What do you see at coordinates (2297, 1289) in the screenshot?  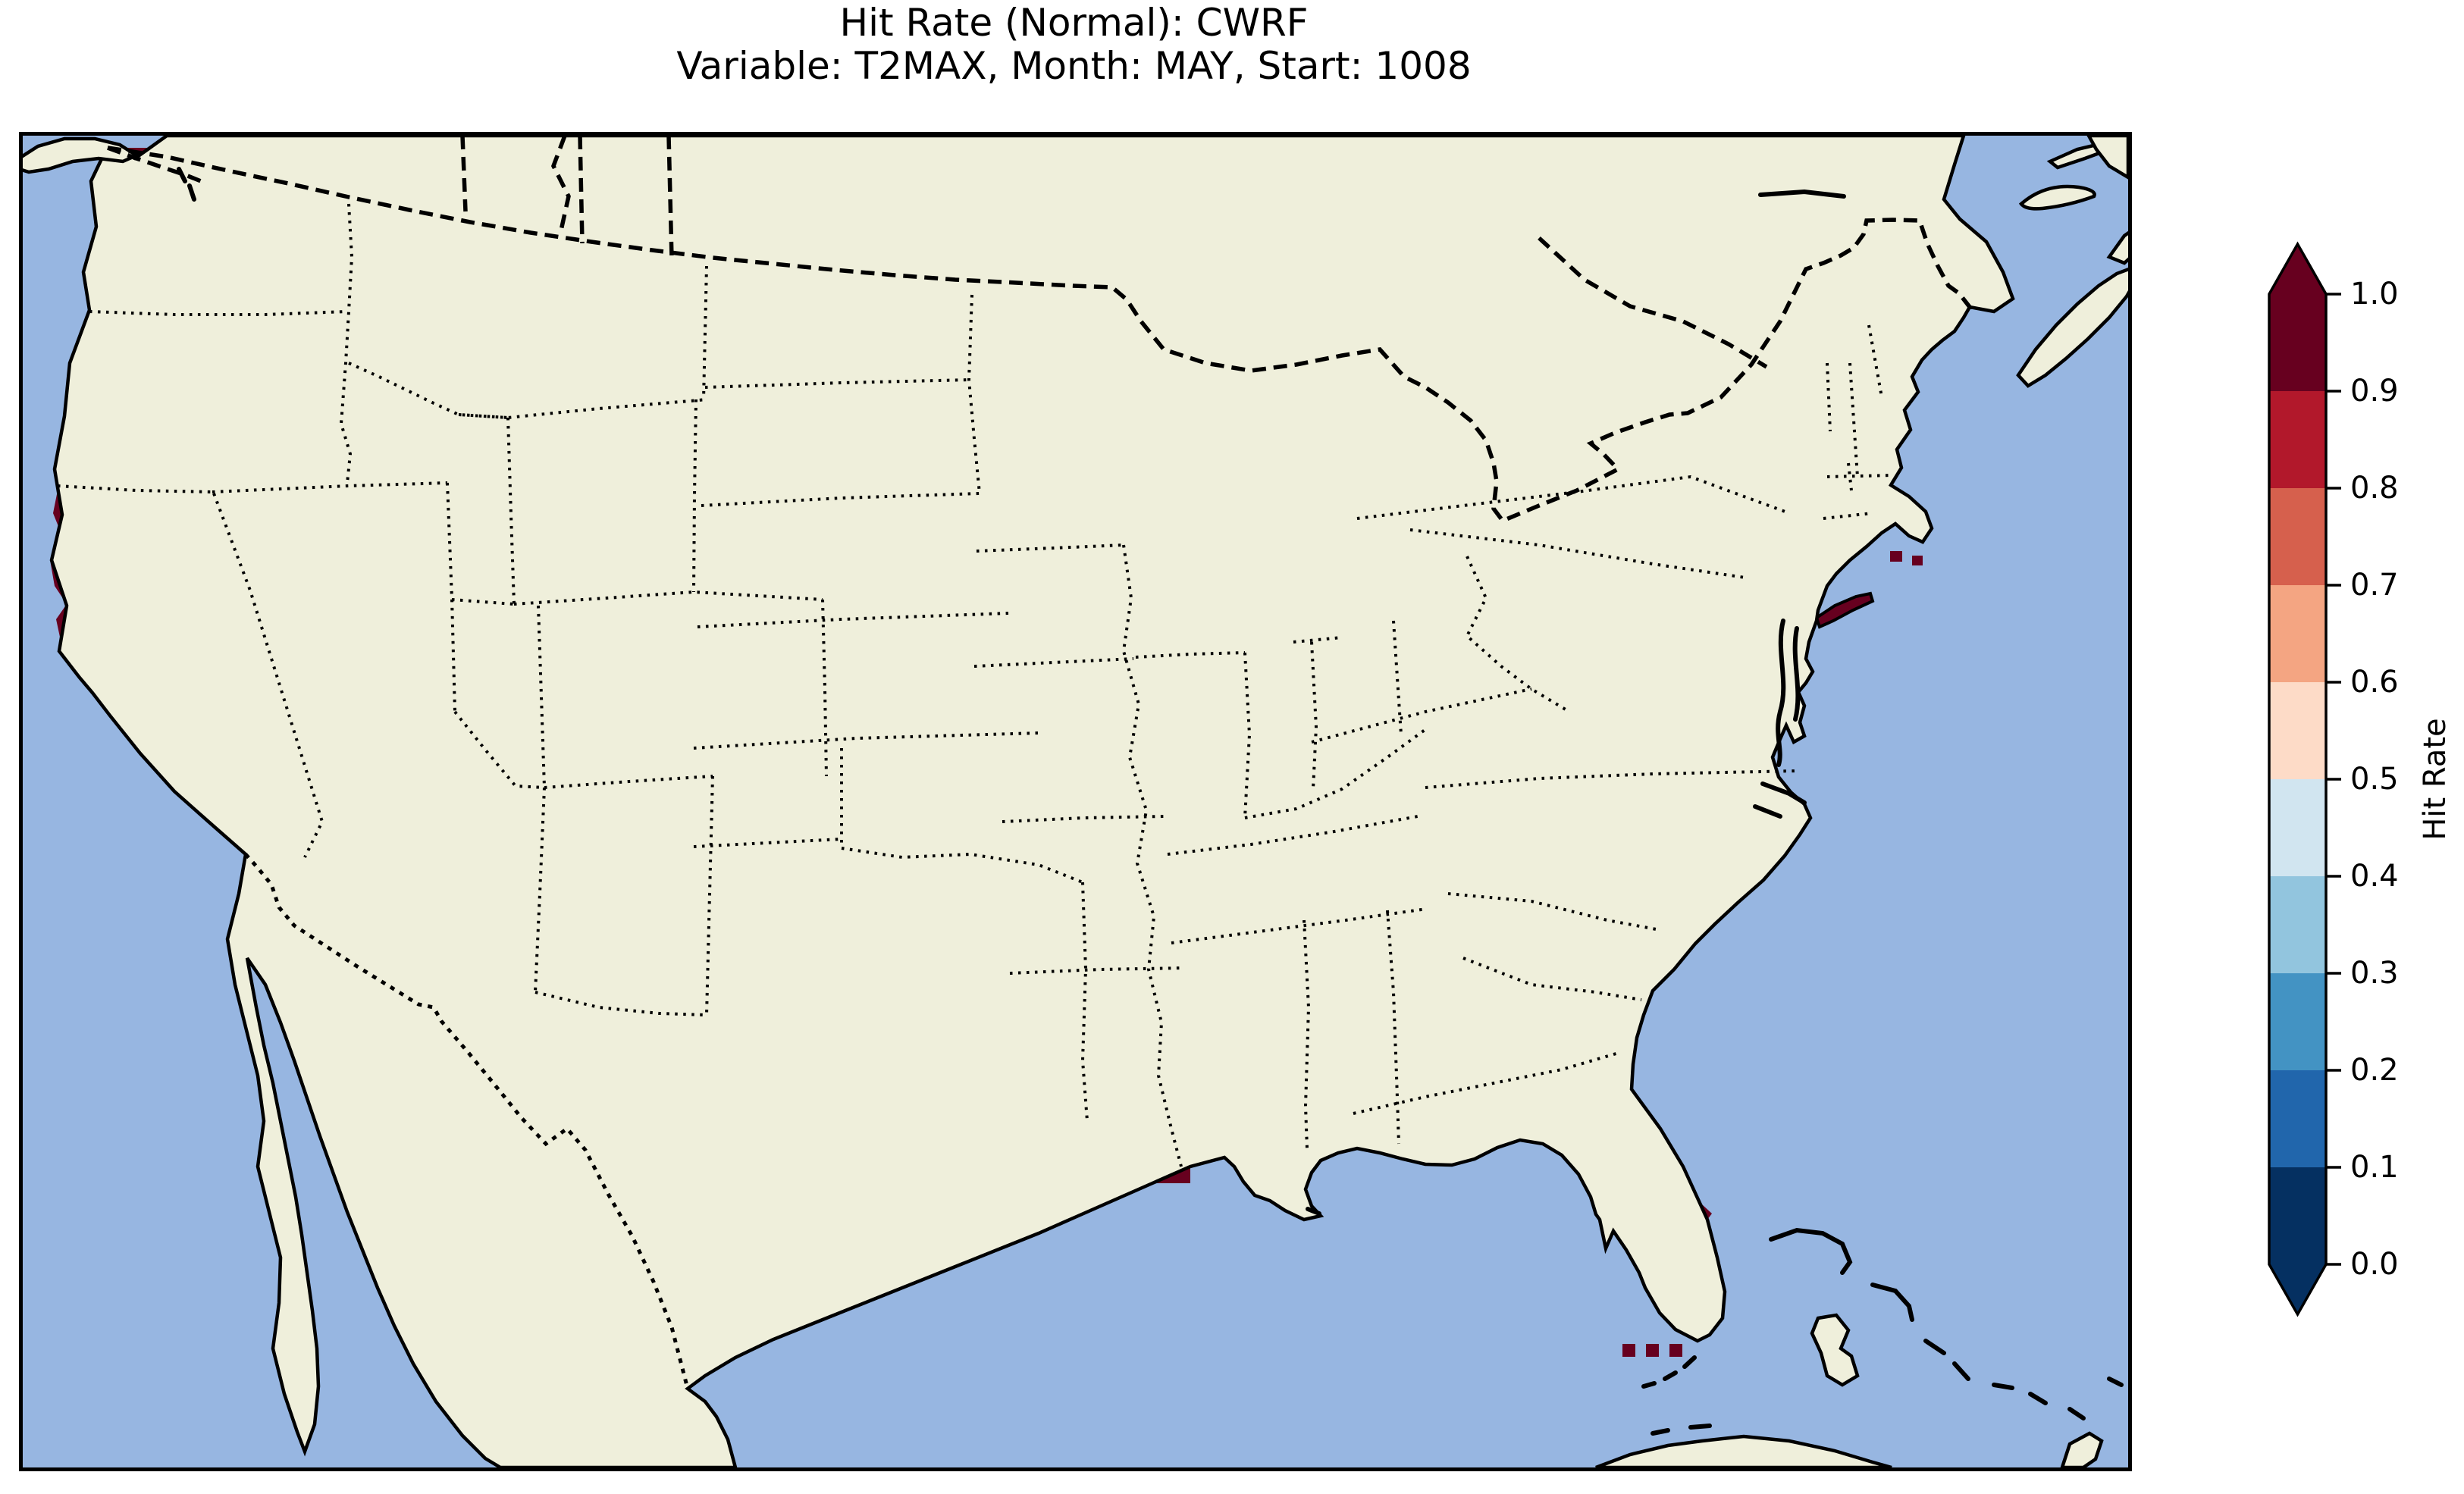 I see `colorbar-extend-under` at bounding box center [2297, 1289].